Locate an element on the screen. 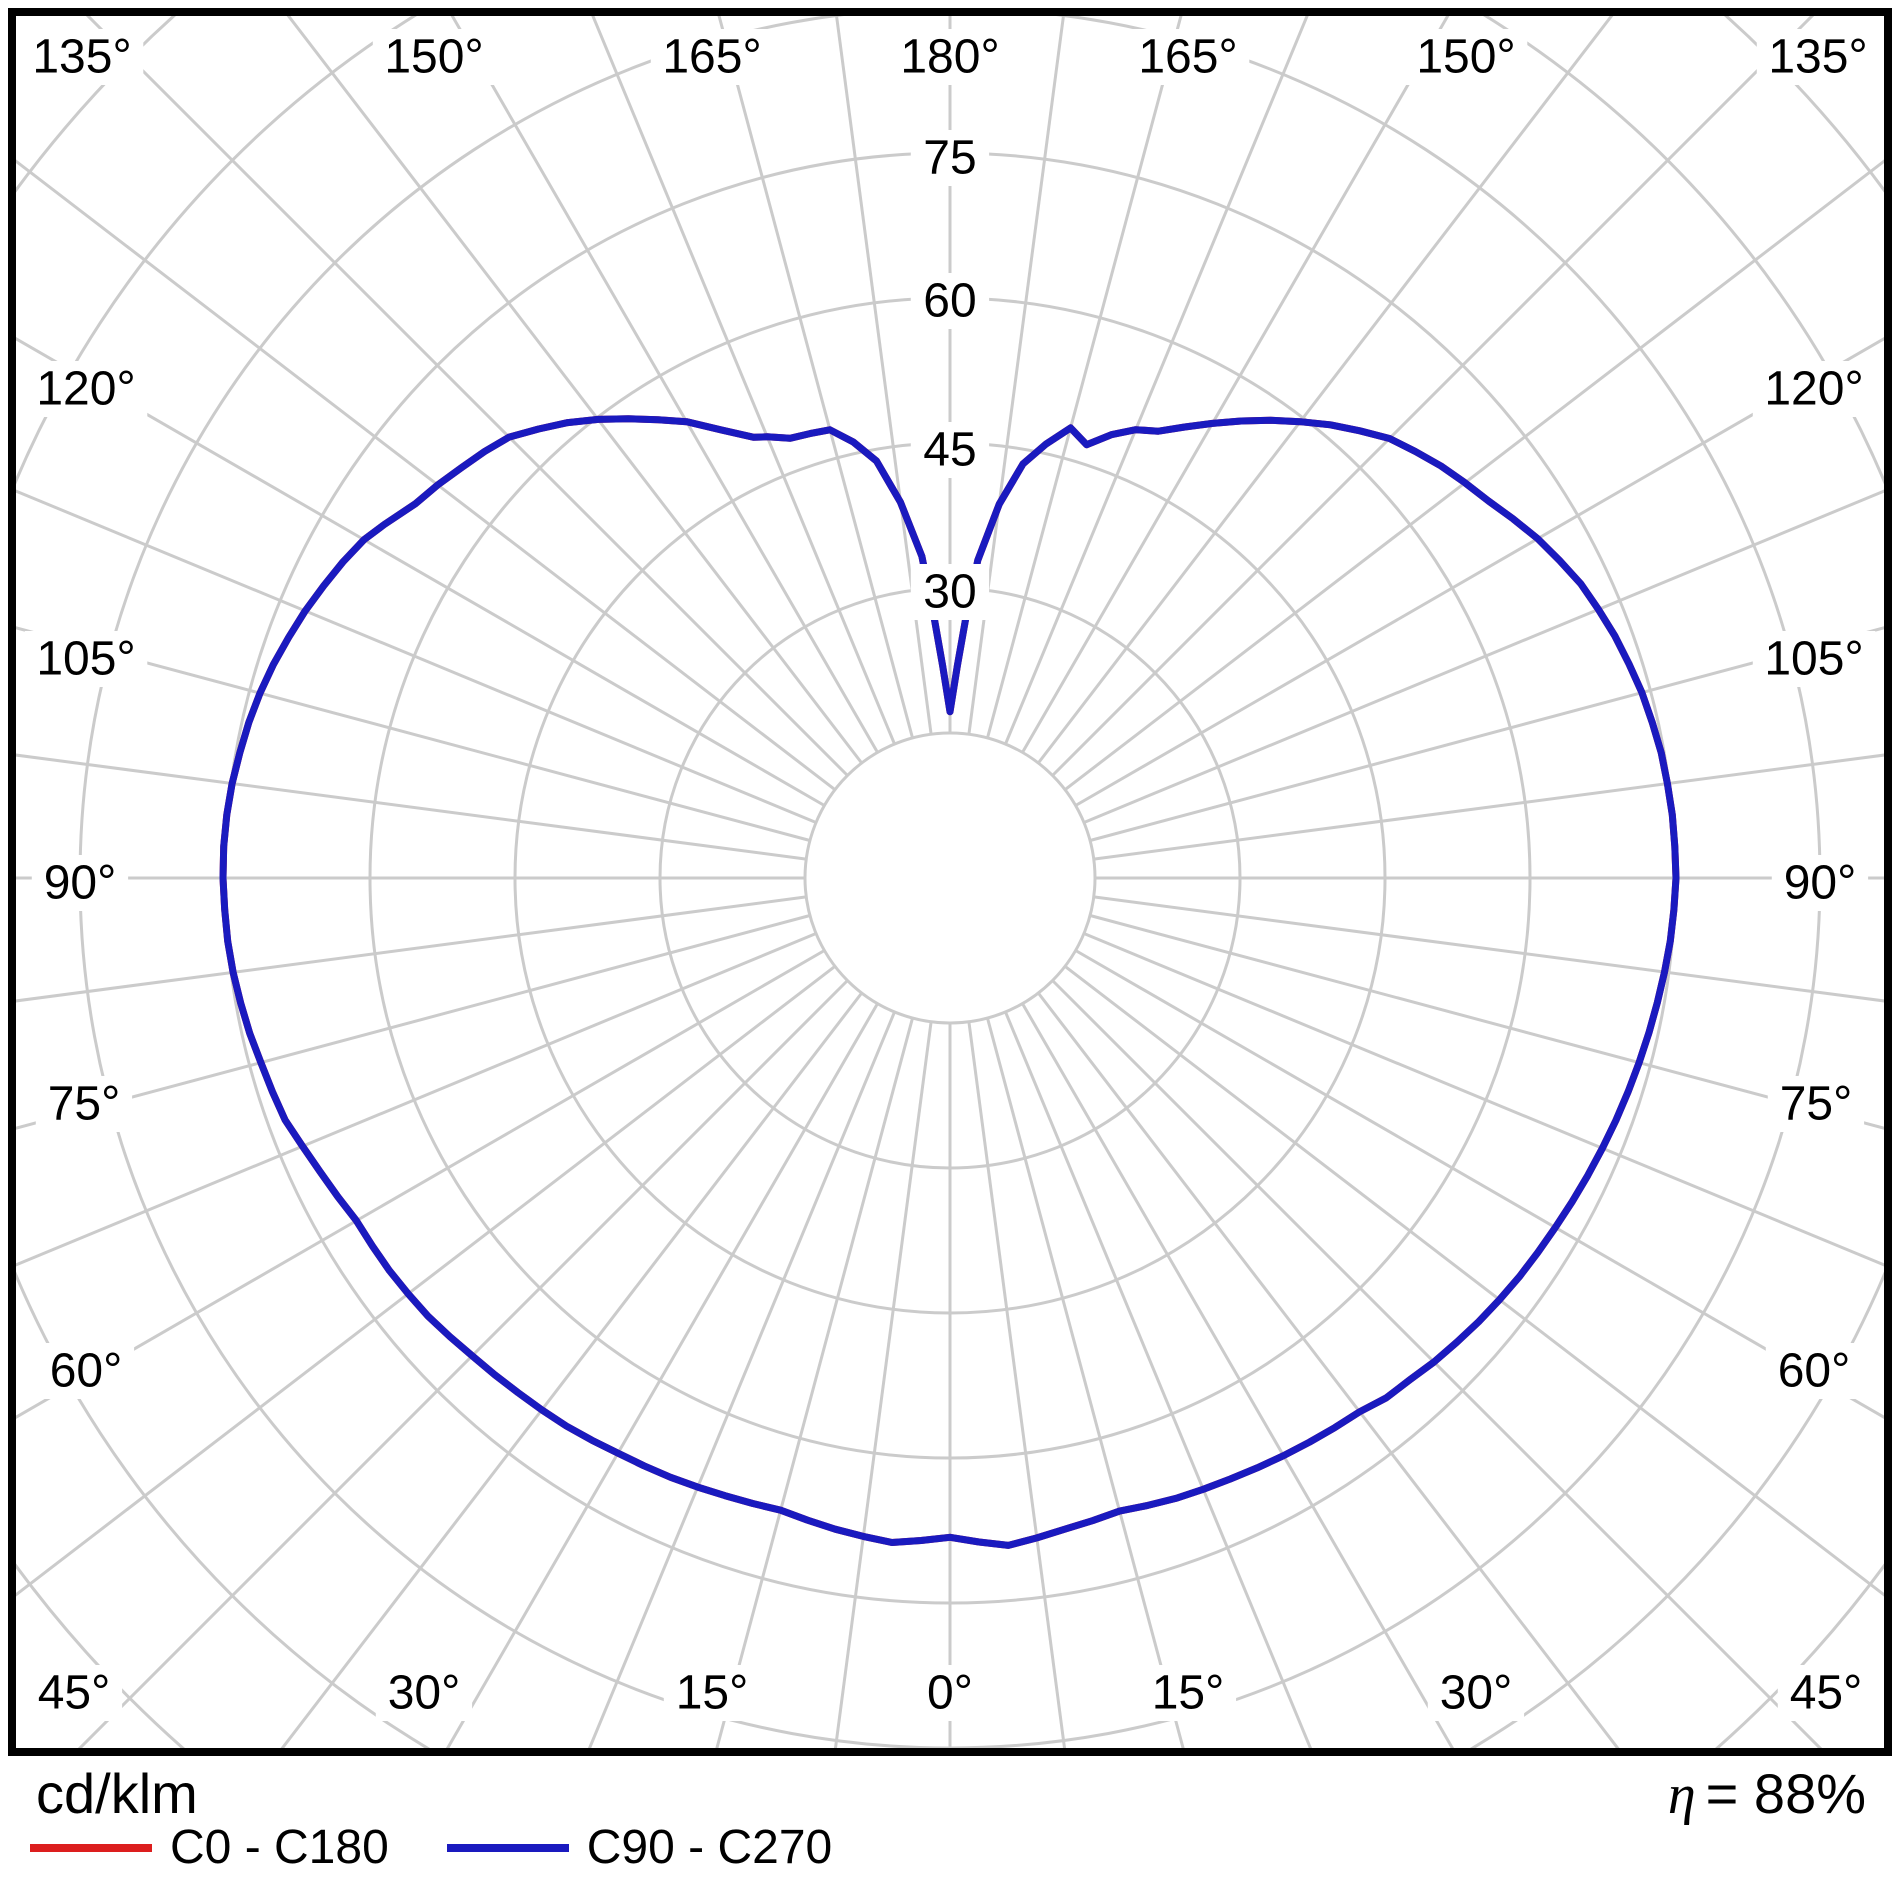  legend-label-c0-c180: C0 - C180 is located at coordinates (279, 1847).